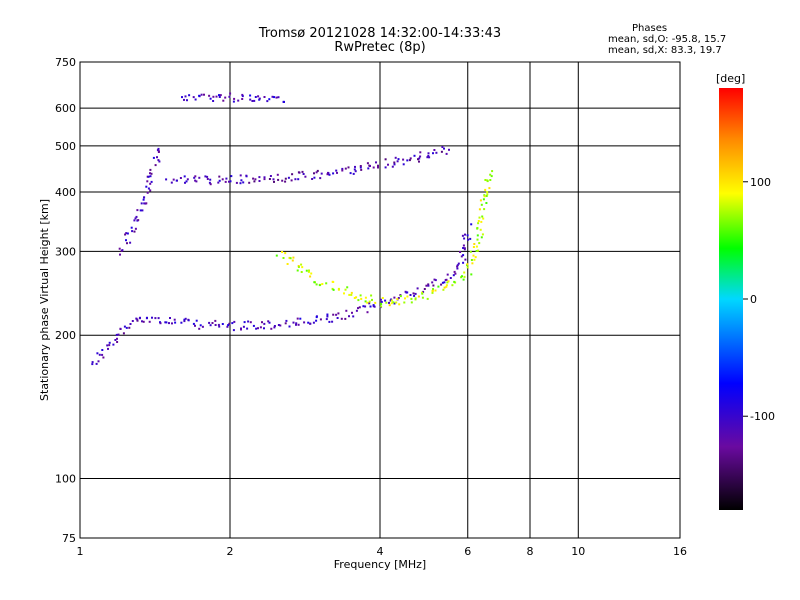  I want to click on x-tick-labels: 1 2 4 6 8 10 16, so click(382, 551).